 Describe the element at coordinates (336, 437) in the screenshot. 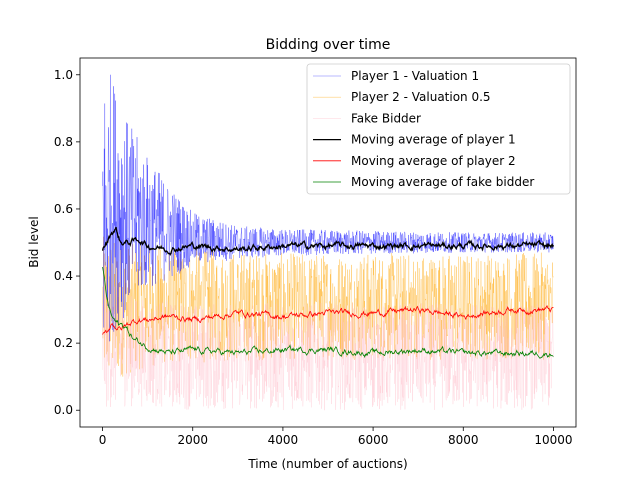

I see `x-axis-ticks: 0 2000 4000 6000 8000 10000` at that location.